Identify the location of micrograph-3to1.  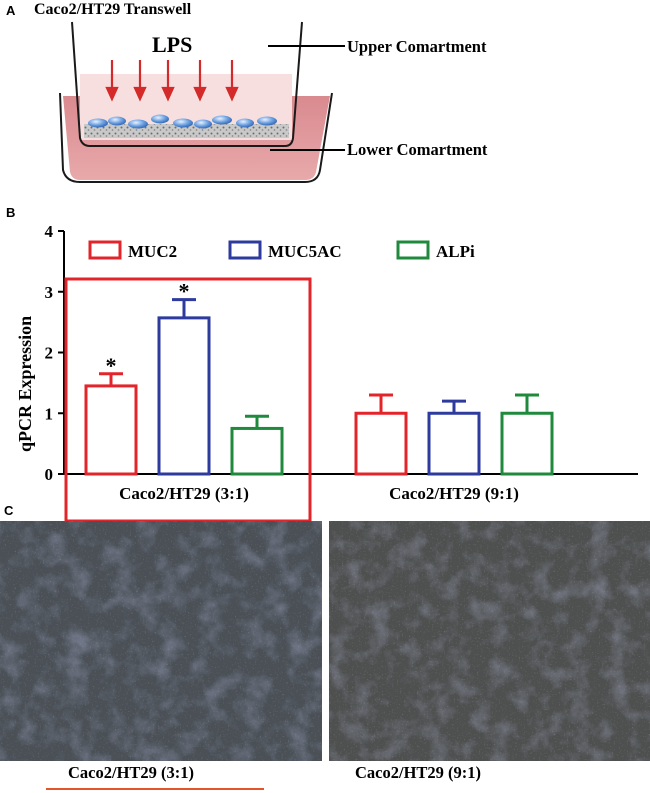
(161, 641).